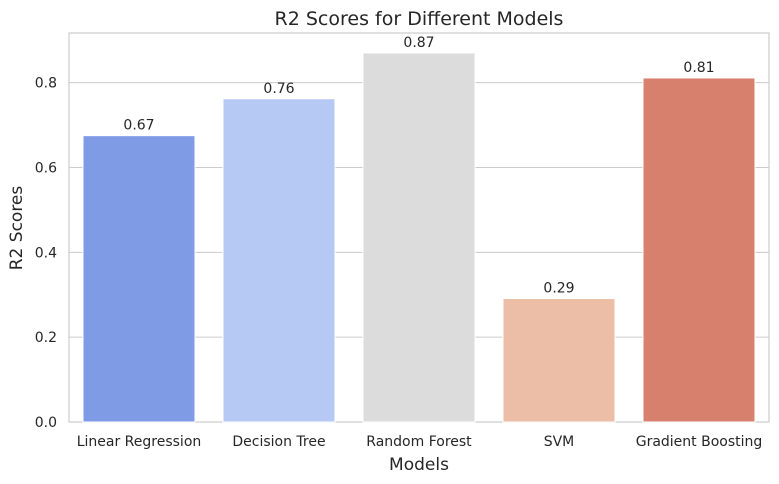 The width and height of the screenshot is (779, 484). I want to click on bar-value-label: 0.76, so click(278, 89).